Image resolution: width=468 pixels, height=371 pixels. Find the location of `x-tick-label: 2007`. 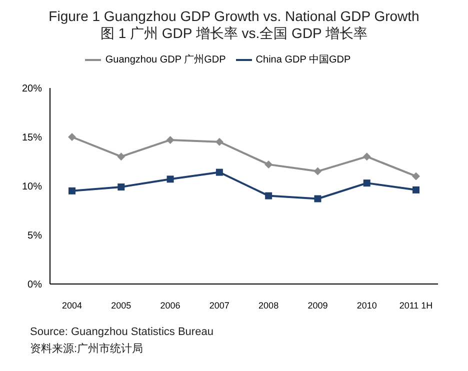

x-tick-label: 2007 is located at coordinates (219, 305).